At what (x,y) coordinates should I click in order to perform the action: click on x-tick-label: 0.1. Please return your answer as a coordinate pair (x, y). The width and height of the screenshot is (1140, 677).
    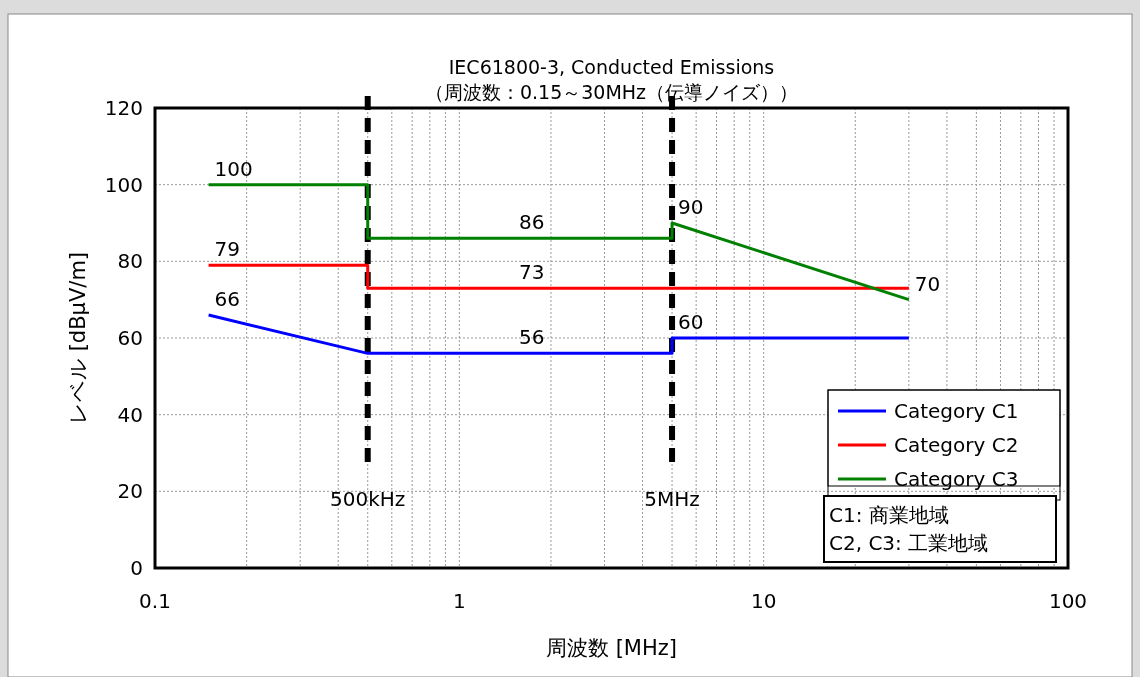
    Looking at the image, I should click on (155, 601).